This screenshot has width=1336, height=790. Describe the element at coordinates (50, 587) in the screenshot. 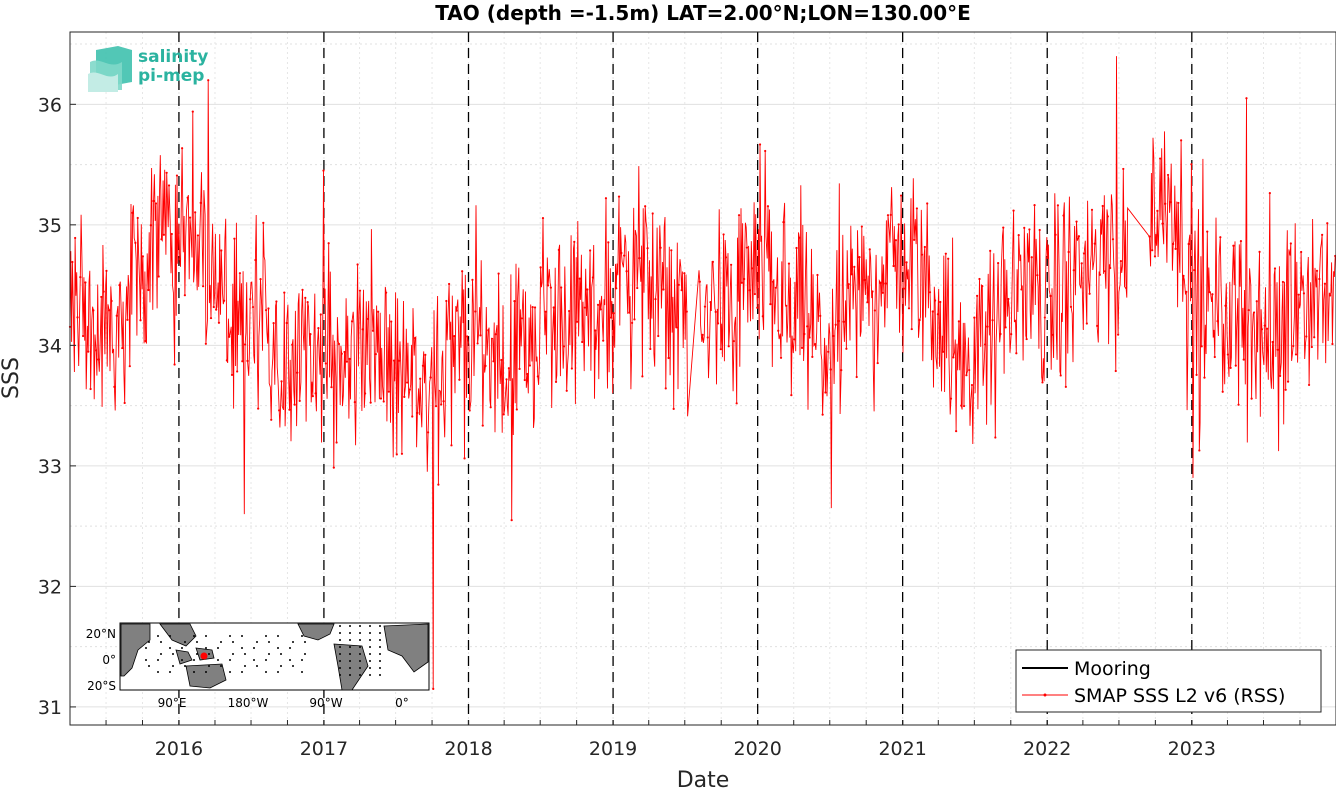

I see `y-tick-label: 32` at that location.